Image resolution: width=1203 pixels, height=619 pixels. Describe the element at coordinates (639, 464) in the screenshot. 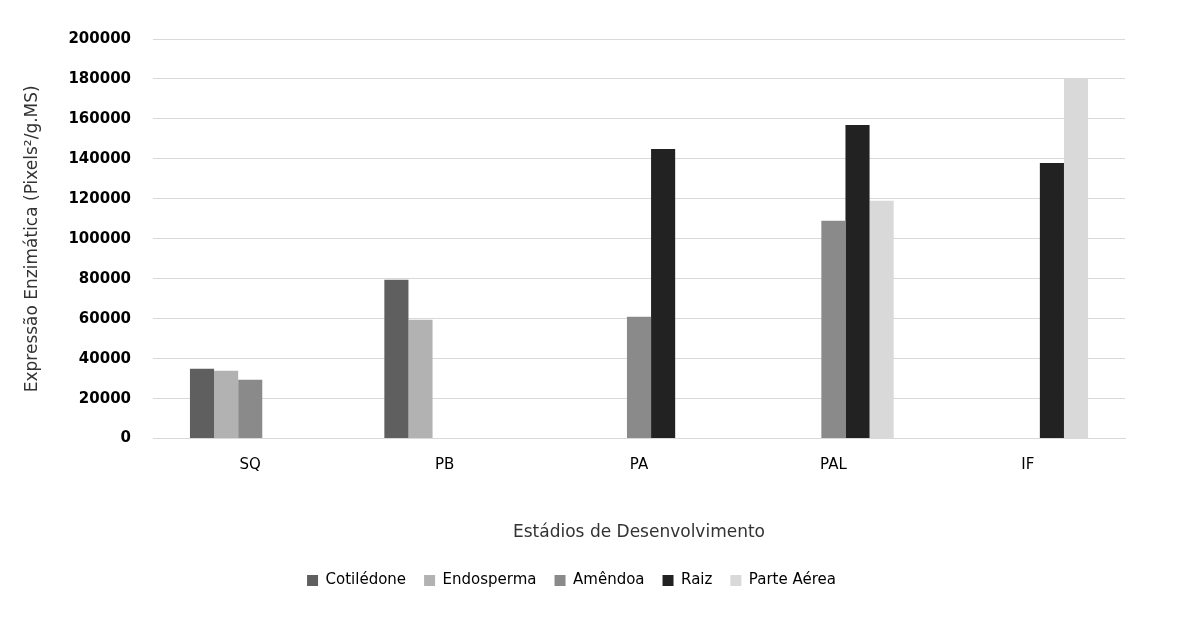

I see `x-tick-label: PA` at that location.